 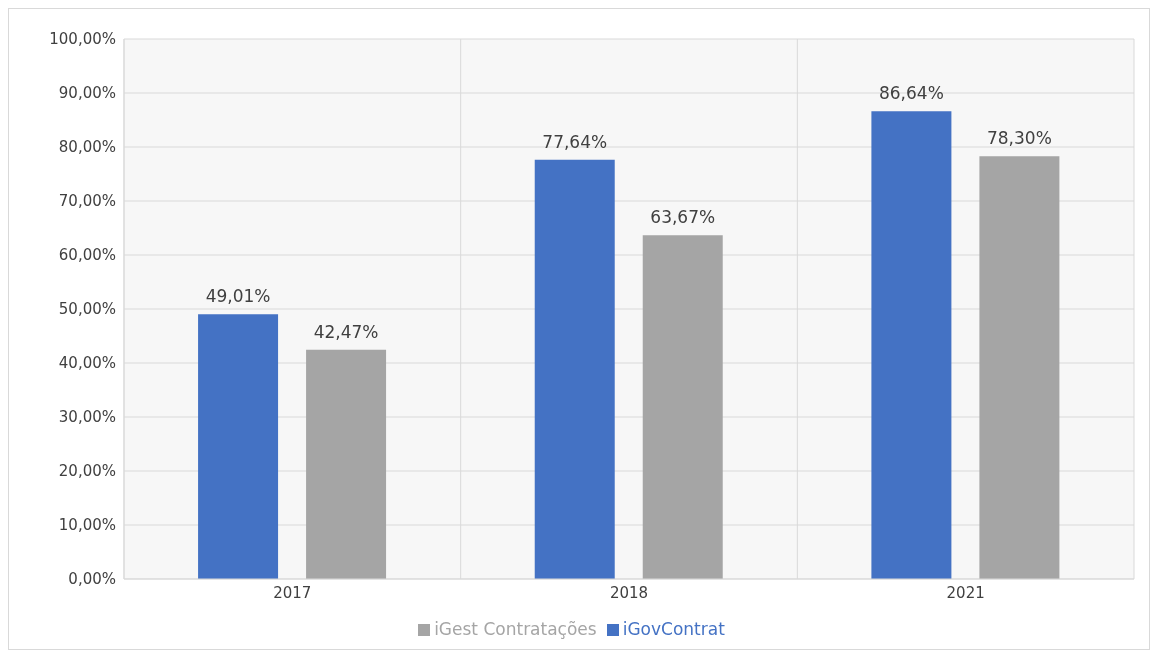 I want to click on y-tick-label: 20,00%, so click(x=87, y=471).